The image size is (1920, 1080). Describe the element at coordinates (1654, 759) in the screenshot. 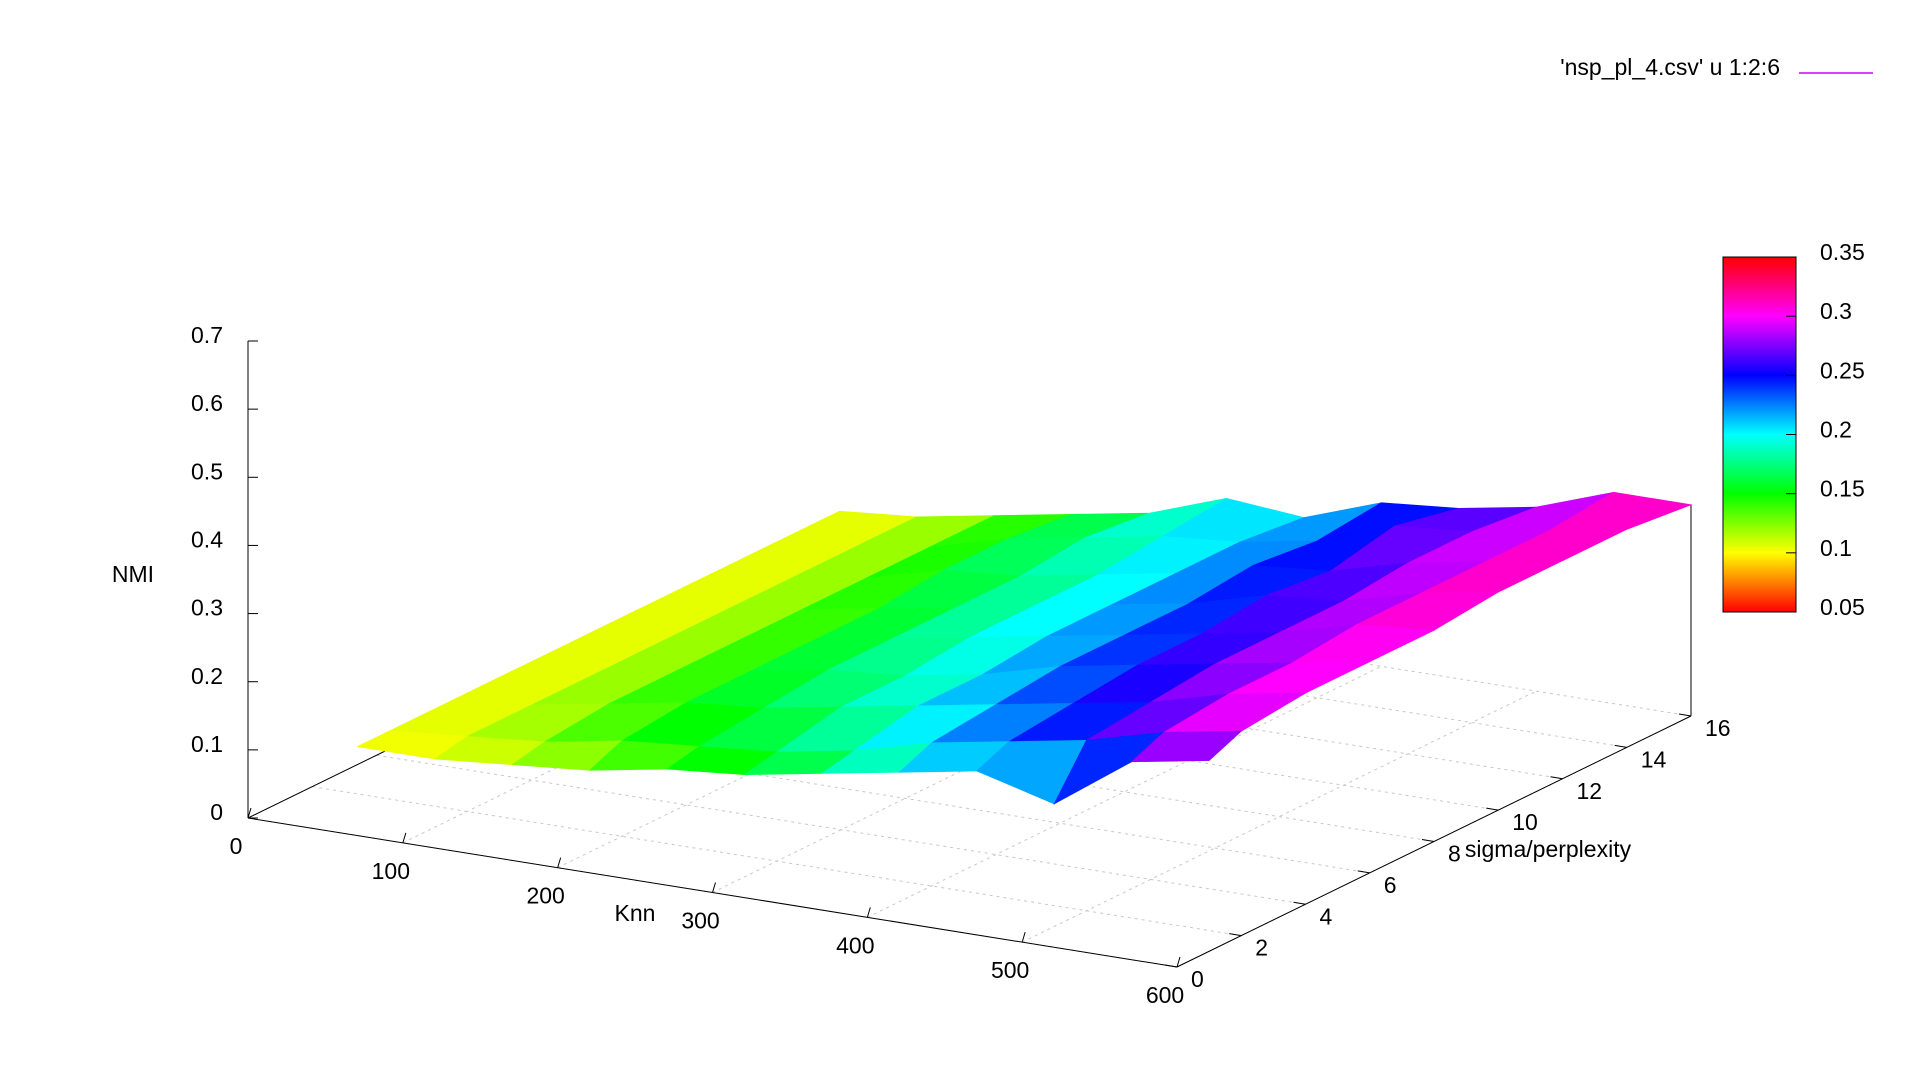

I see `y-tick-label: 14` at that location.